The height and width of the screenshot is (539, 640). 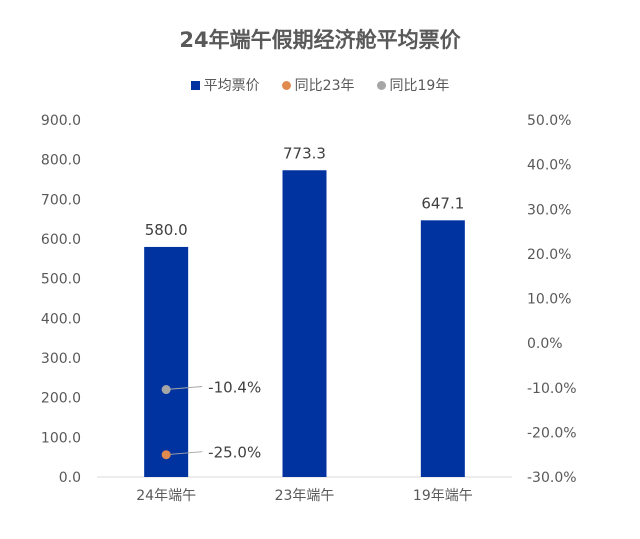 What do you see at coordinates (231, 86) in the screenshot?
I see `legend-label-avg-fare: 平均票价` at bounding box center [231, 86].